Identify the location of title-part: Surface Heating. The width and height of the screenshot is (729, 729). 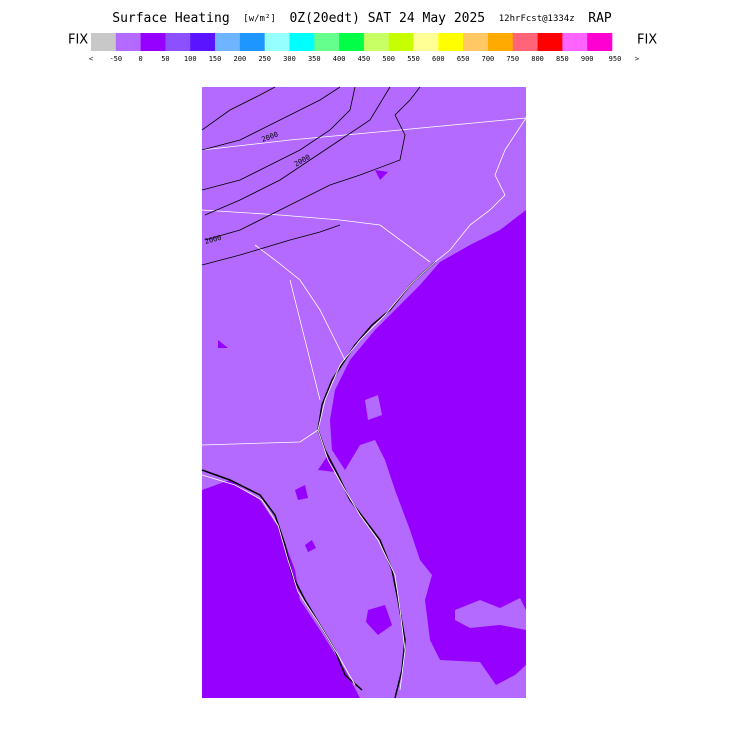
(170, 18).